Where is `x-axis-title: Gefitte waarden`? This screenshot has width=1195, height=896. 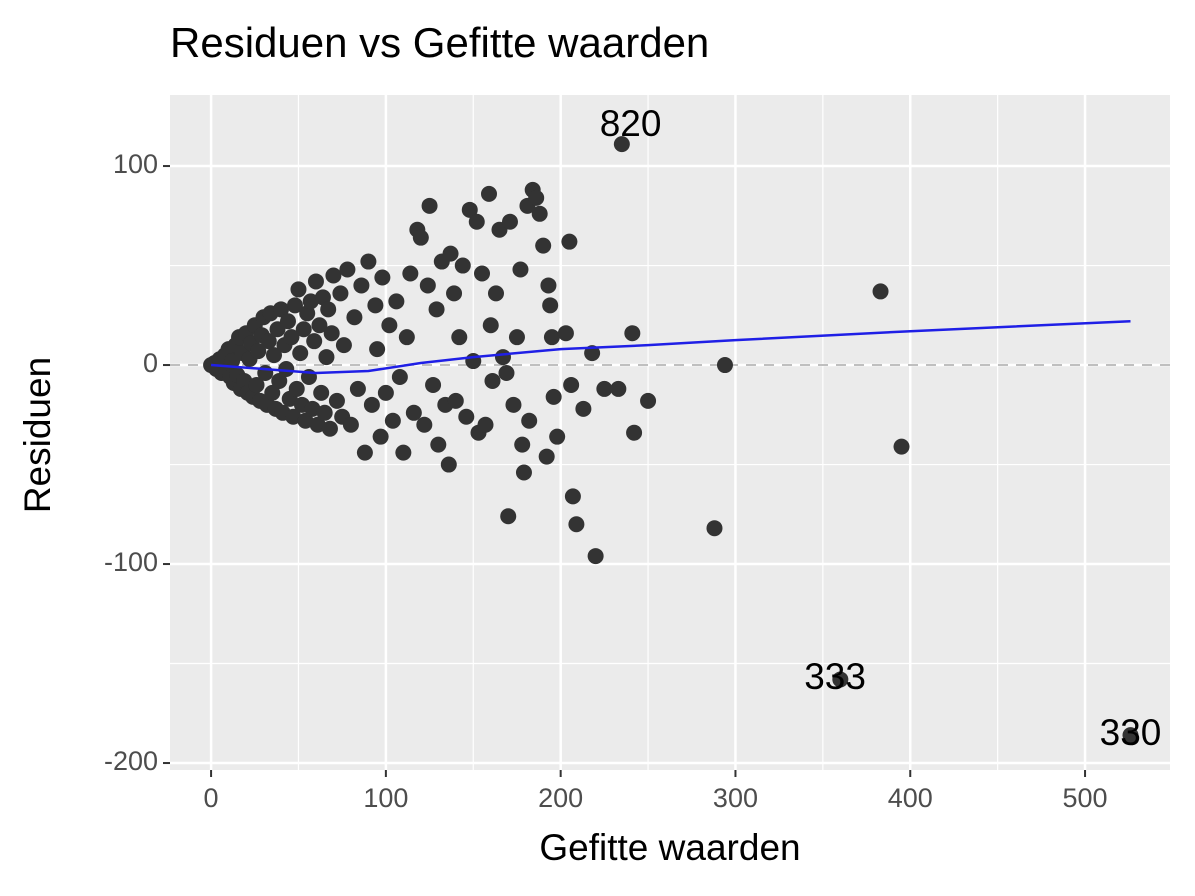 x-axis-title: Gefitte waarden is located at coordinates (669, 847).